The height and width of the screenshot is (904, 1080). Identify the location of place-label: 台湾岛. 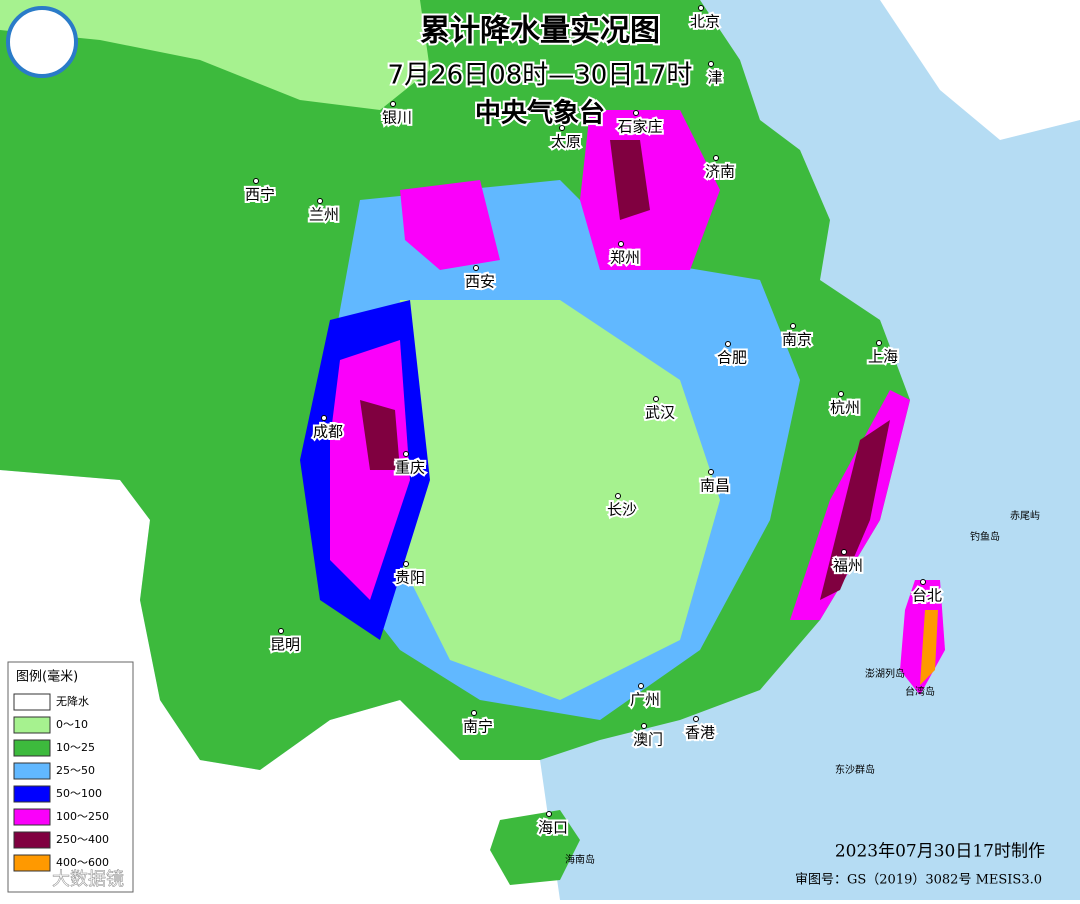
(920, 691).